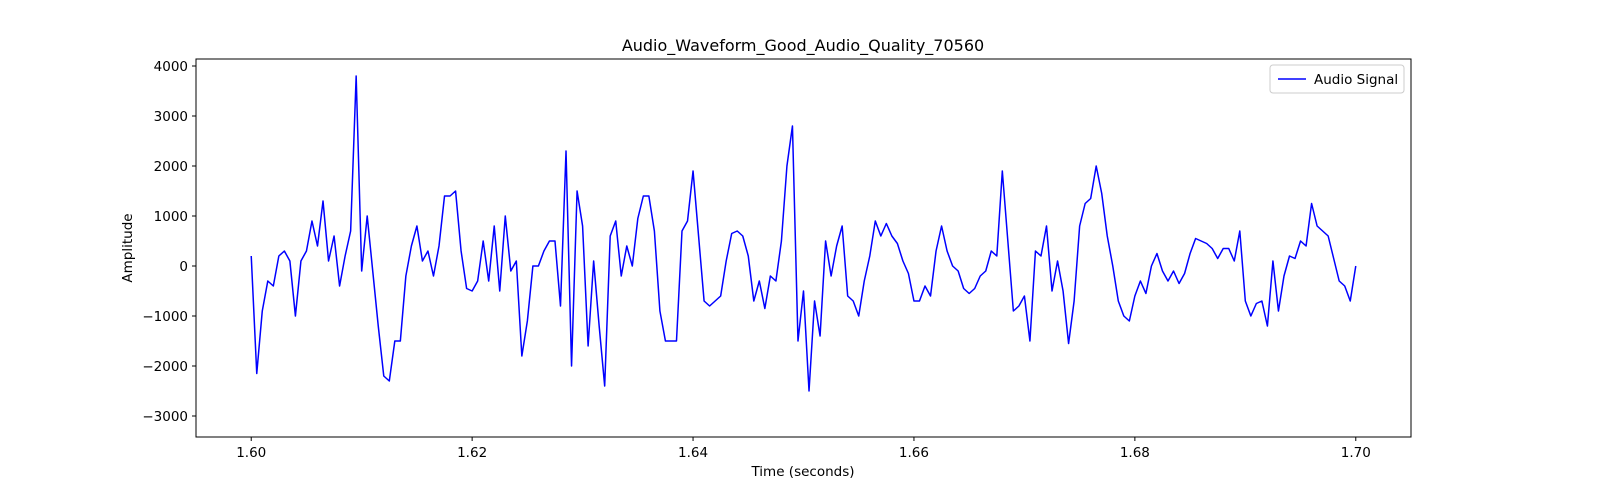 The image size is (1600, 504). Describe the element at coordinates (693, 453) in the screenshot. I see `x-tick-label: 1.64` at that location.